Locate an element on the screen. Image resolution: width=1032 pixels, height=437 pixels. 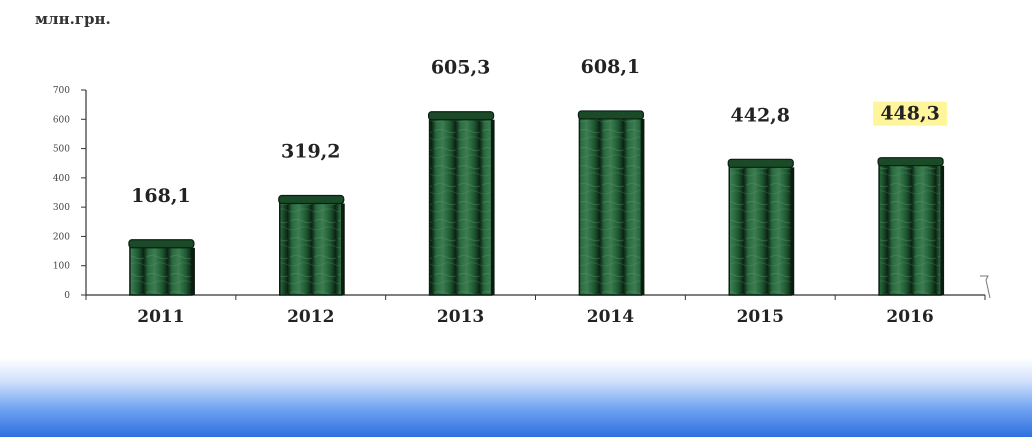
y-unit-label: млн.грн. is located at coordinates (73, 19).